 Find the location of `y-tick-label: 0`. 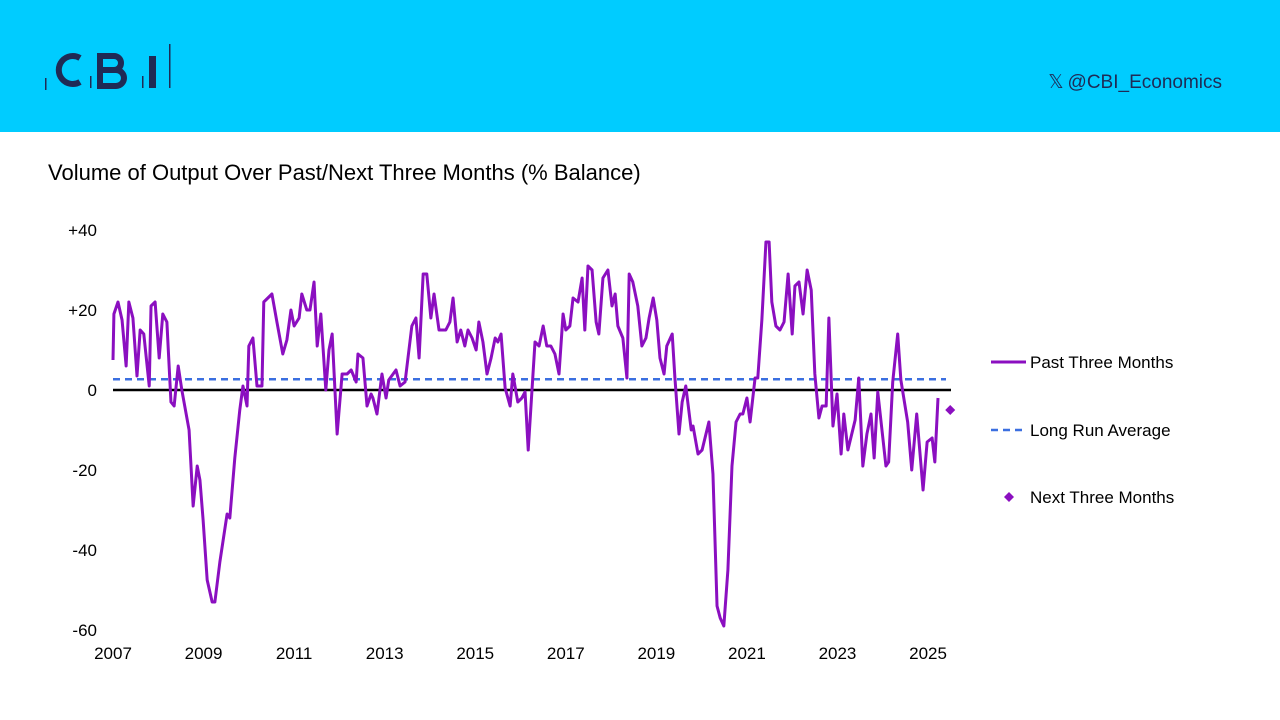

y-tick-label: 0 is located at coordinates (92, 390).